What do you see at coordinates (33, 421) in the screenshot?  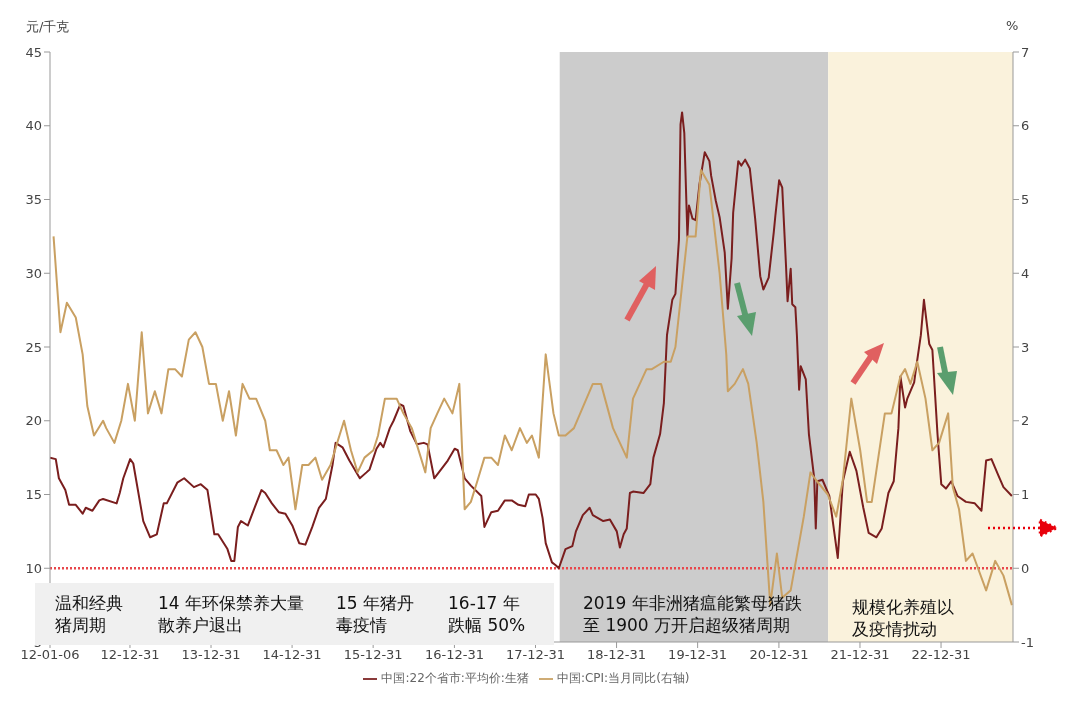 I see `y-tick-label: 20` at bounding box center [33, 421].